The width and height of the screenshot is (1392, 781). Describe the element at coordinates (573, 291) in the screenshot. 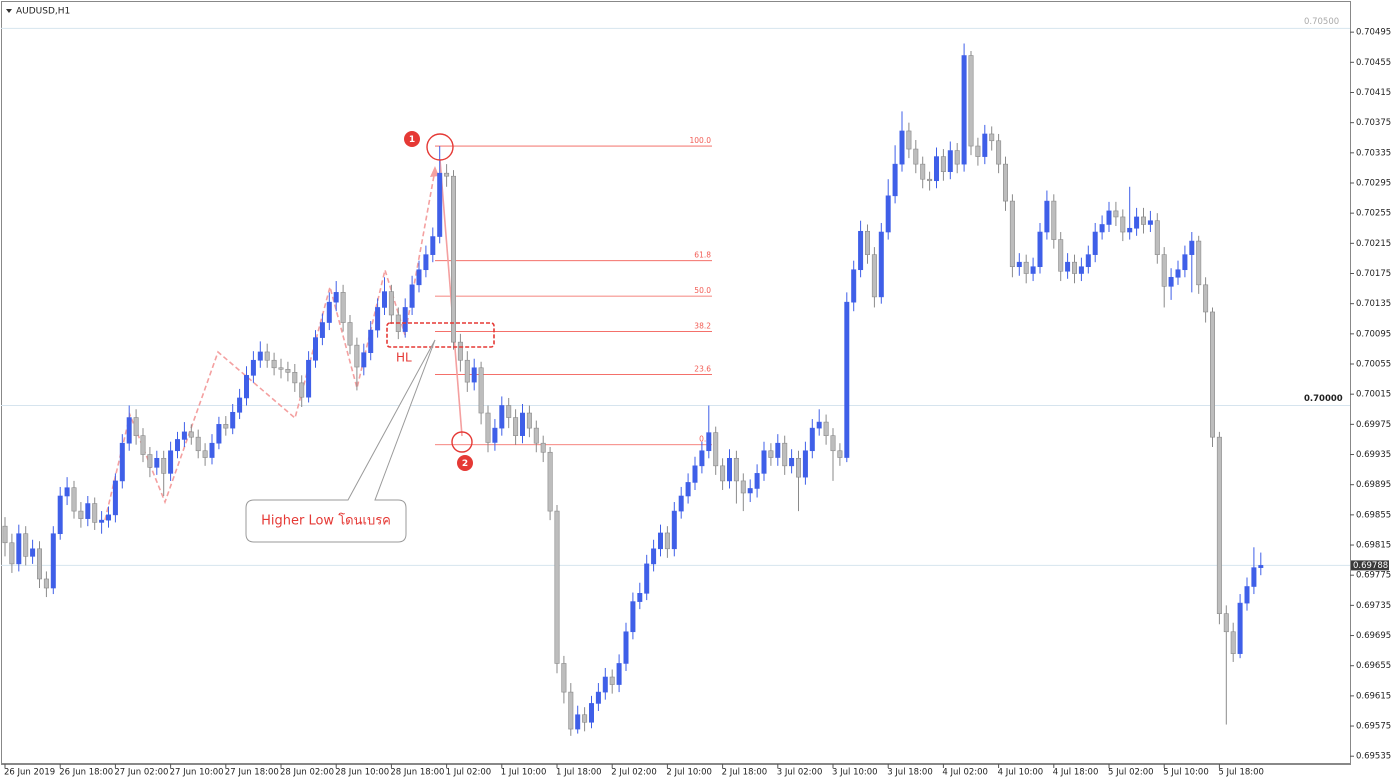

I see `fibonacci: 100.0 61.8 50.0 38.2 23.6 0.0` at that location.